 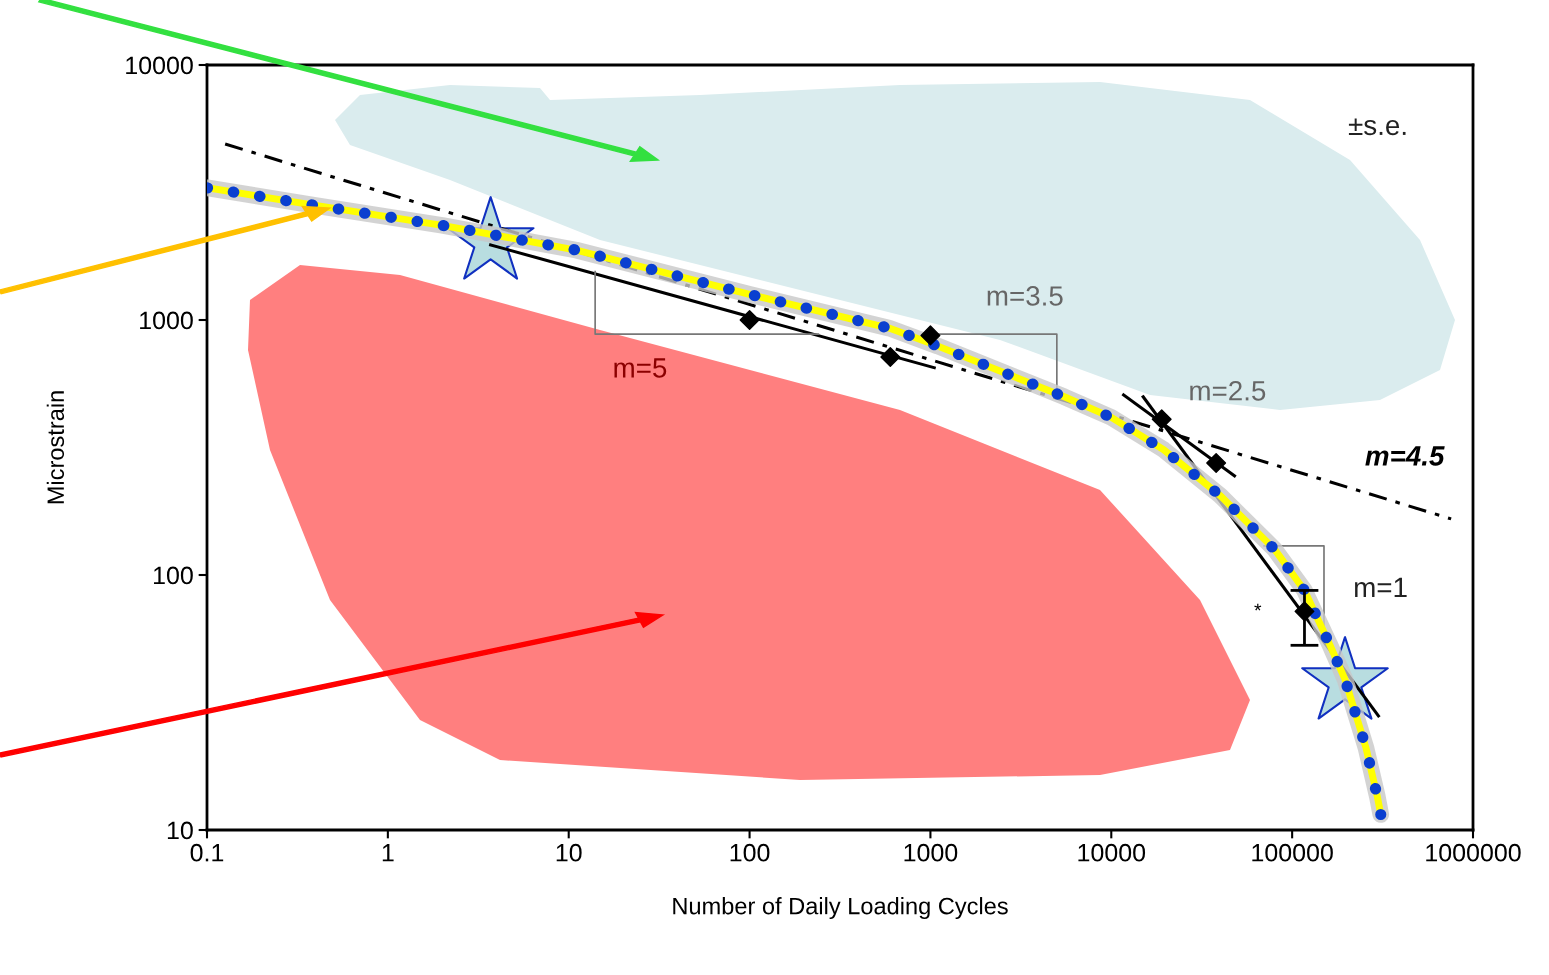 What do you see at coordinates (1473, 852) in the screenshot?
I see `x-tick-label: 1000000` at bounding box center [1473, 852].